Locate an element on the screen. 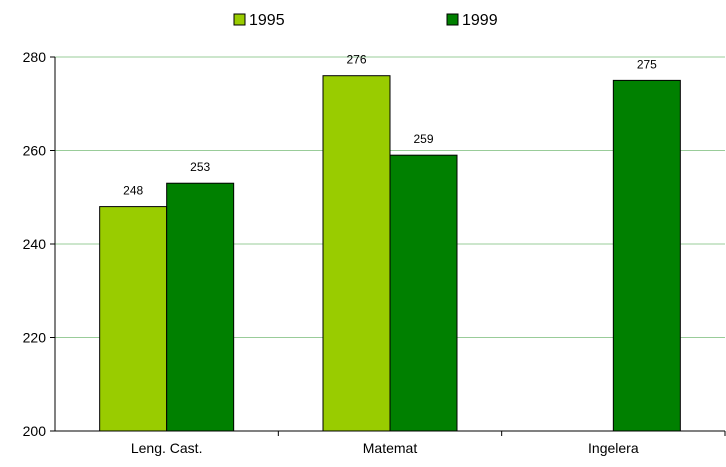  data-label: 253 is located at coordinates (200, 167).